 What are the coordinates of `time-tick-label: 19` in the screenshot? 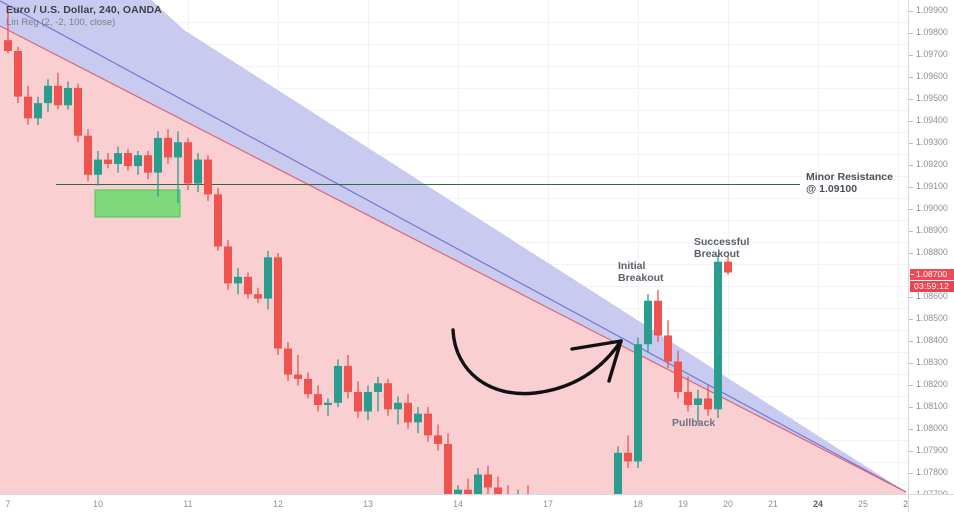 It's located at (683, 504).